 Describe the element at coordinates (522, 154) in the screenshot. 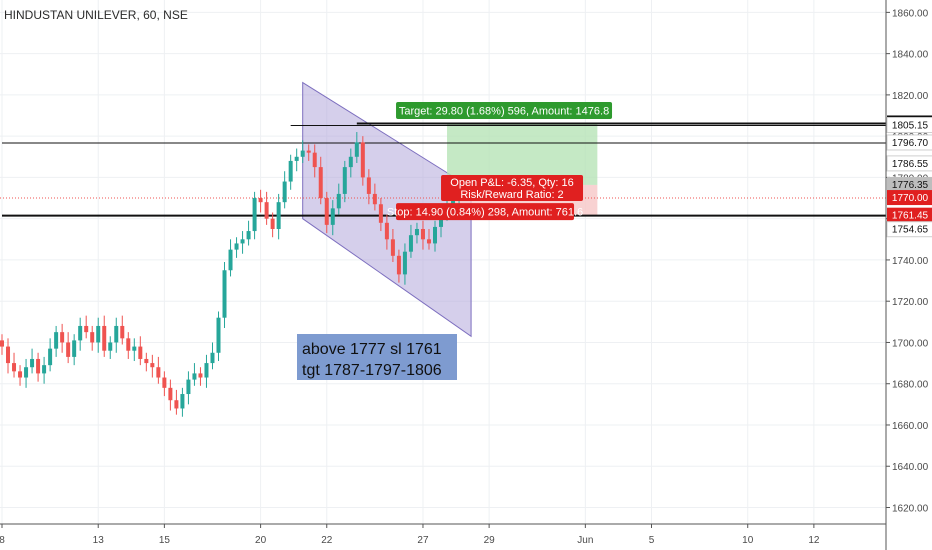

I see `profit-zone` at that location.